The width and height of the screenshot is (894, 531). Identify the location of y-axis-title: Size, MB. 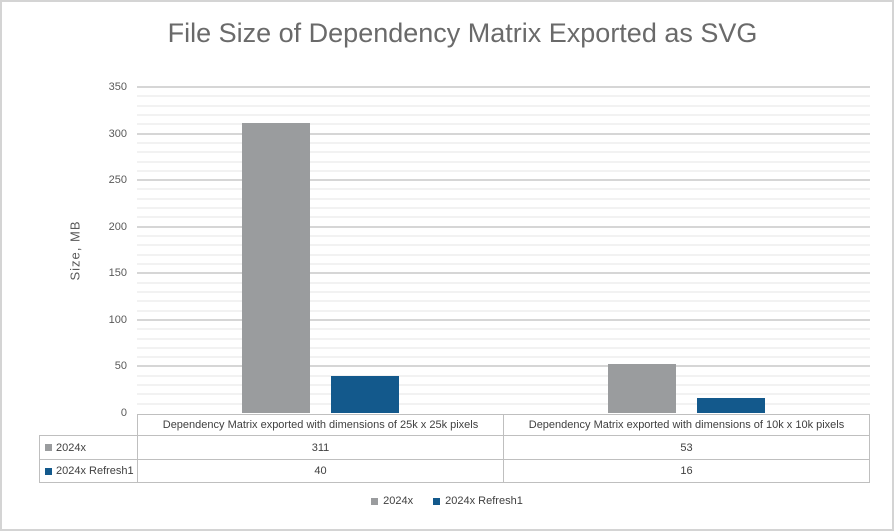
(75, 250).